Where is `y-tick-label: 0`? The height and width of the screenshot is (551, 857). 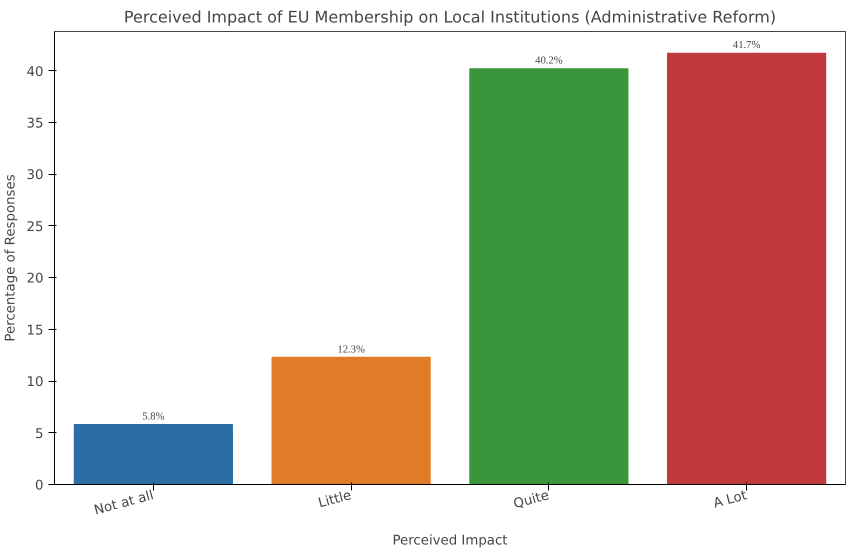
y-tick-label: 0 is located at coordinates (39, 486).